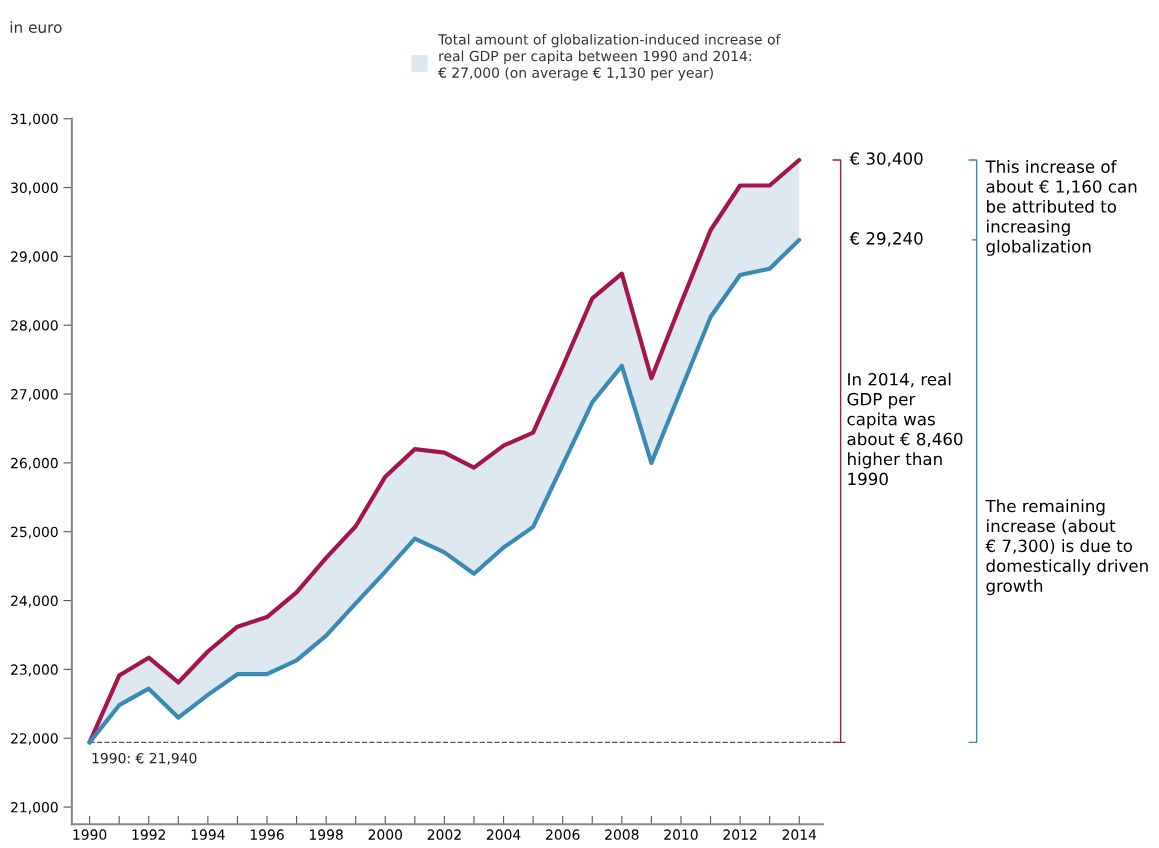  What do you see at coordinates (1066, 547) in the screenshot?
I see `text: The remaining increase (about € 7,300) is due to domestically driven growth` at bounding box center [1066, 547].